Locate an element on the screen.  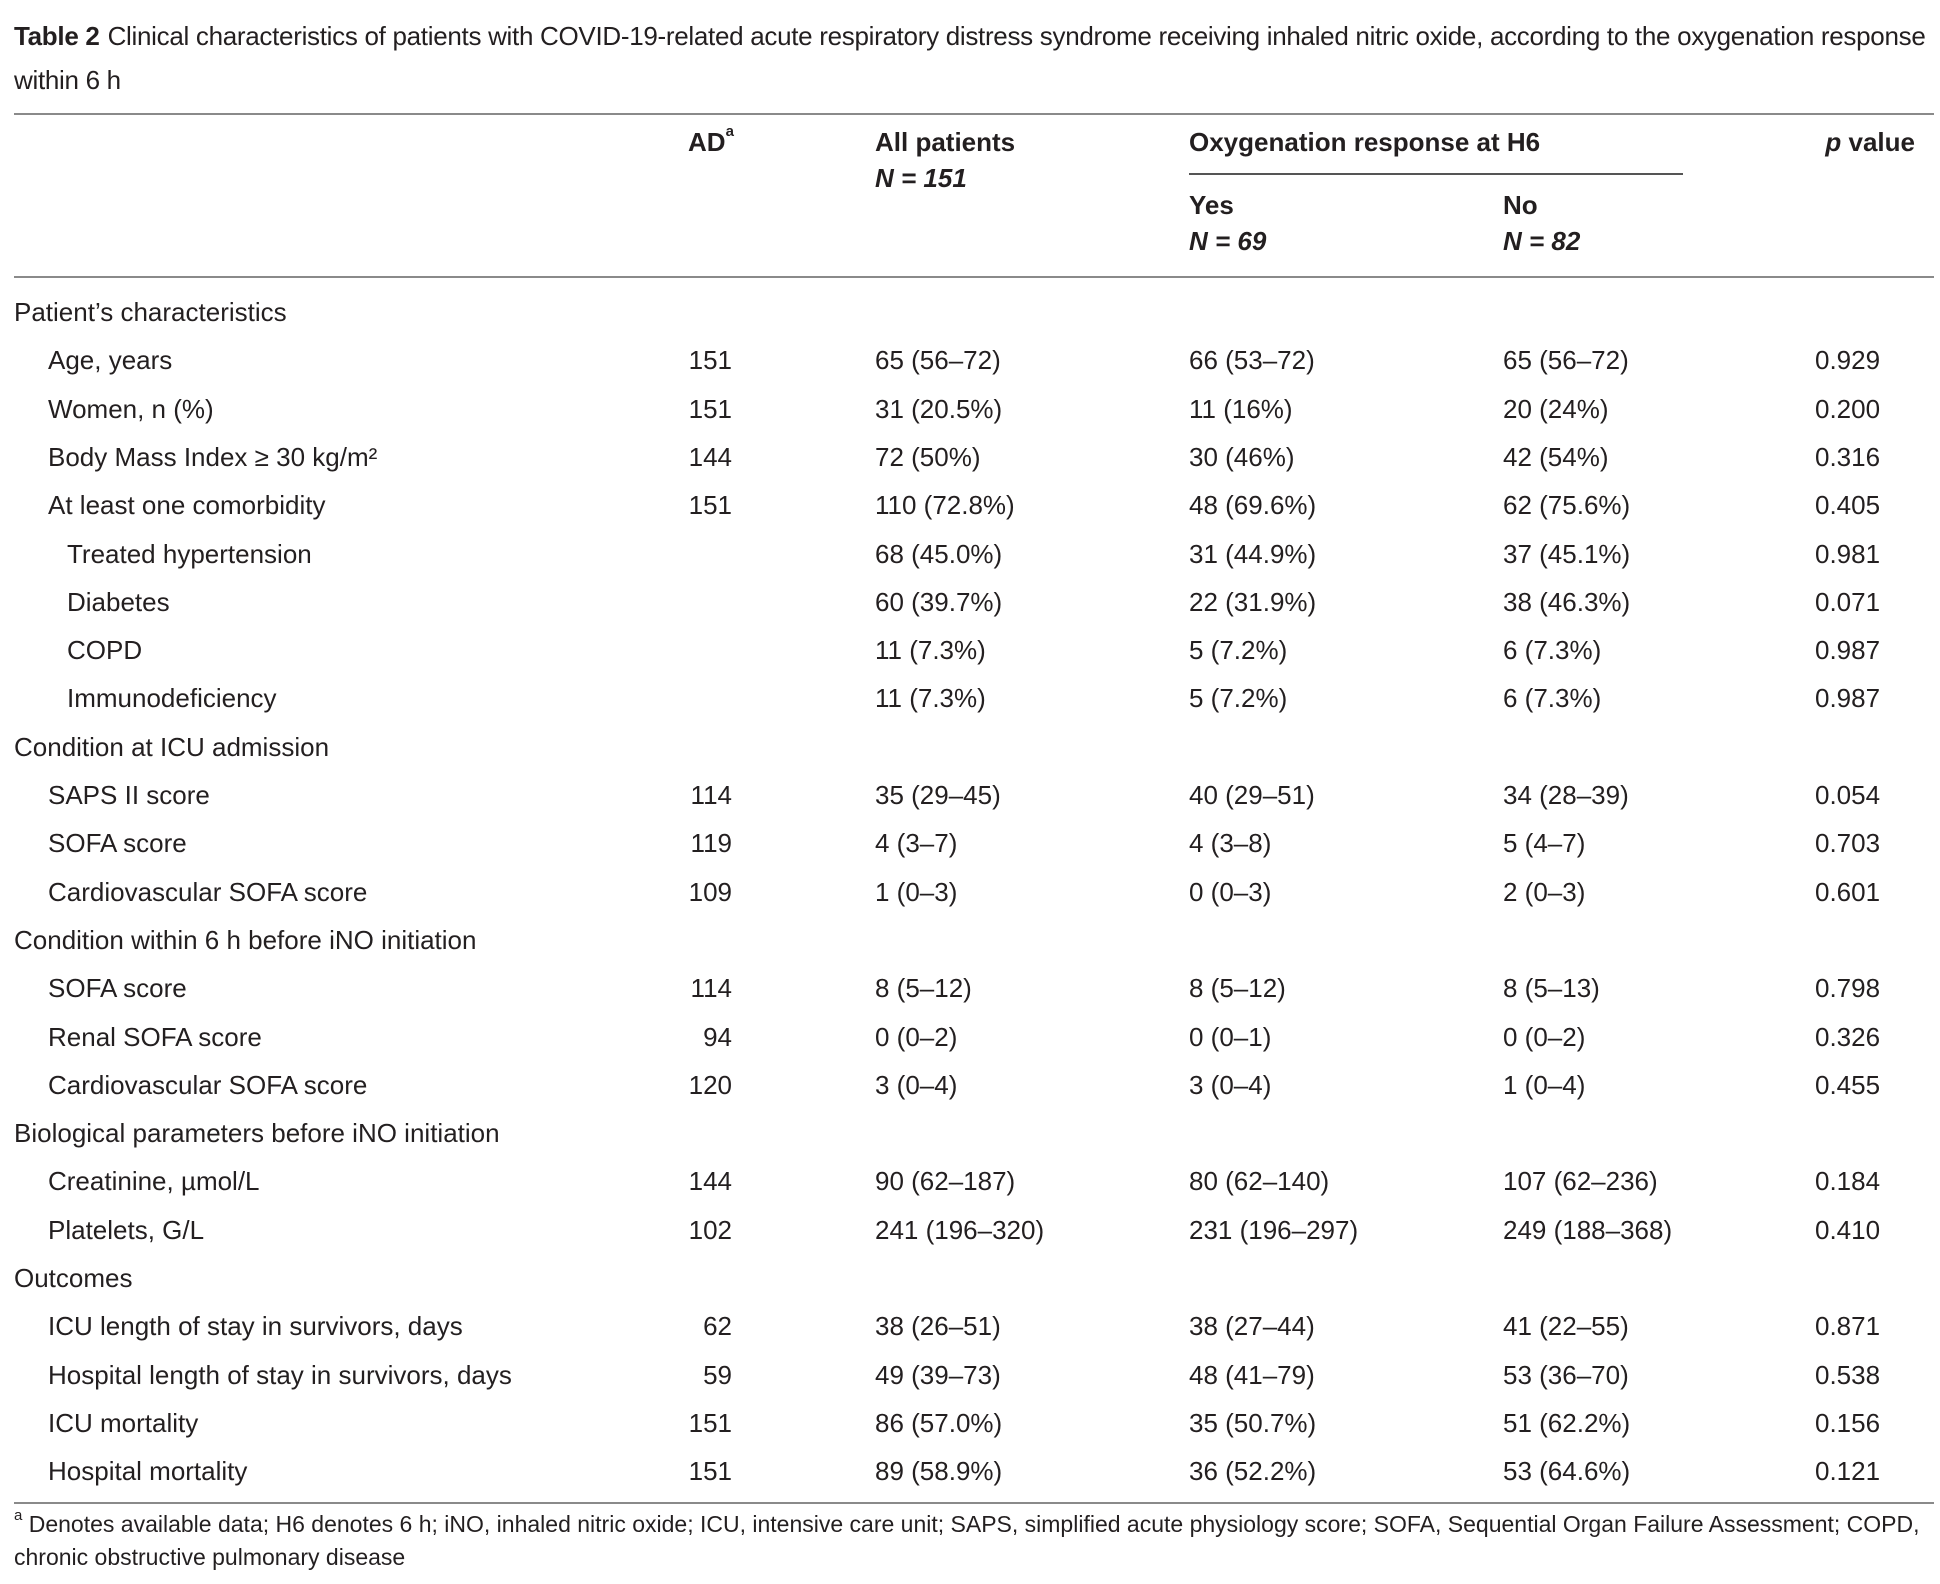
cell-no: 34 (28–39) is located at coordinates (1566, 795).